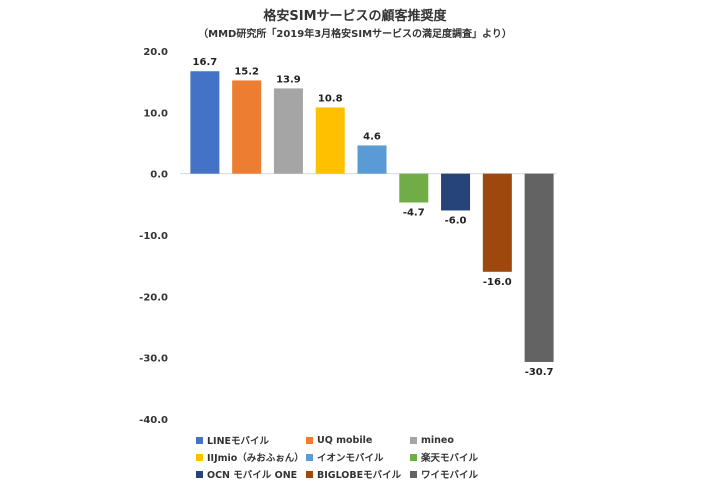 Image resolution: width=715 pixels, height=481 pixels. I want to click on y-tick-label: -40.0, so click(153, 420).